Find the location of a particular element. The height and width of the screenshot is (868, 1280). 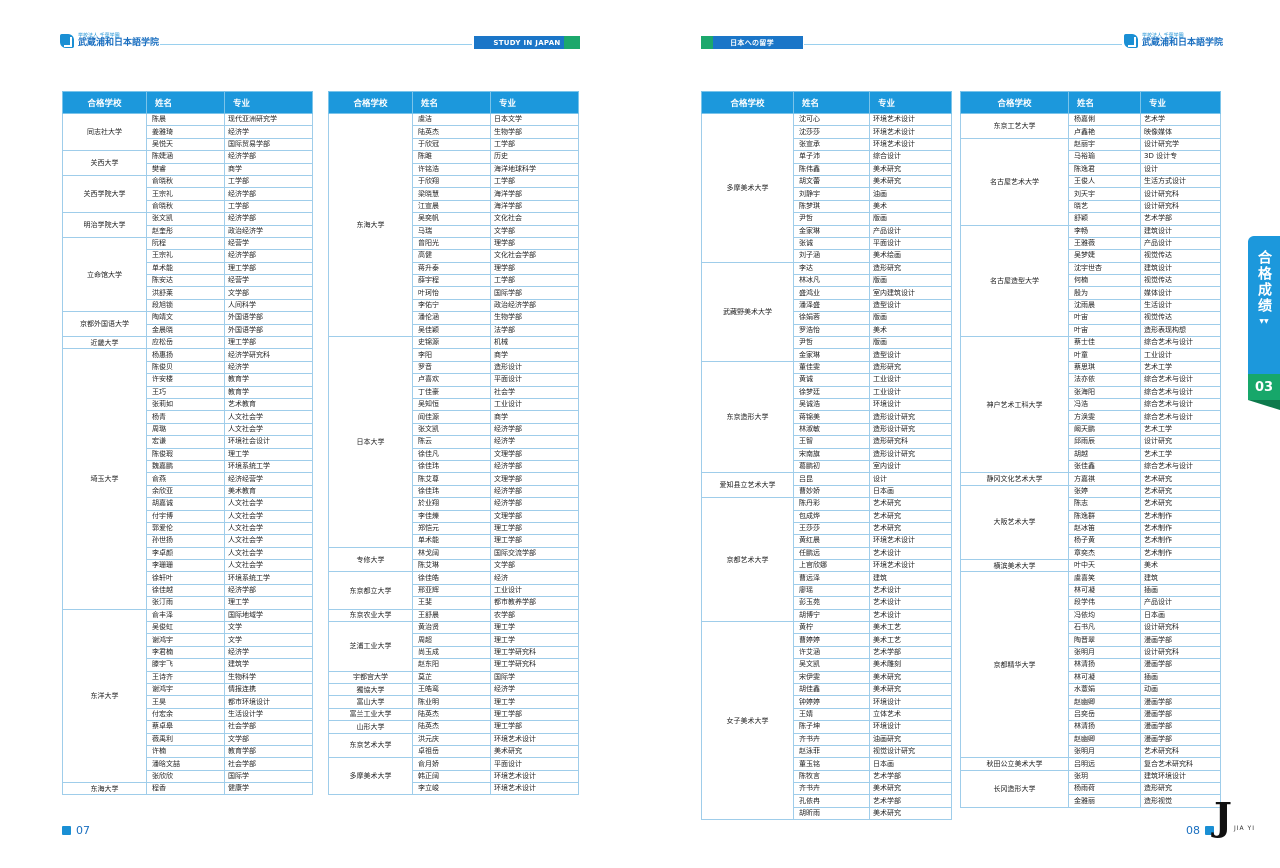

table-row: 李卓颜 人文社会学 is located at coordinates (188, 553).